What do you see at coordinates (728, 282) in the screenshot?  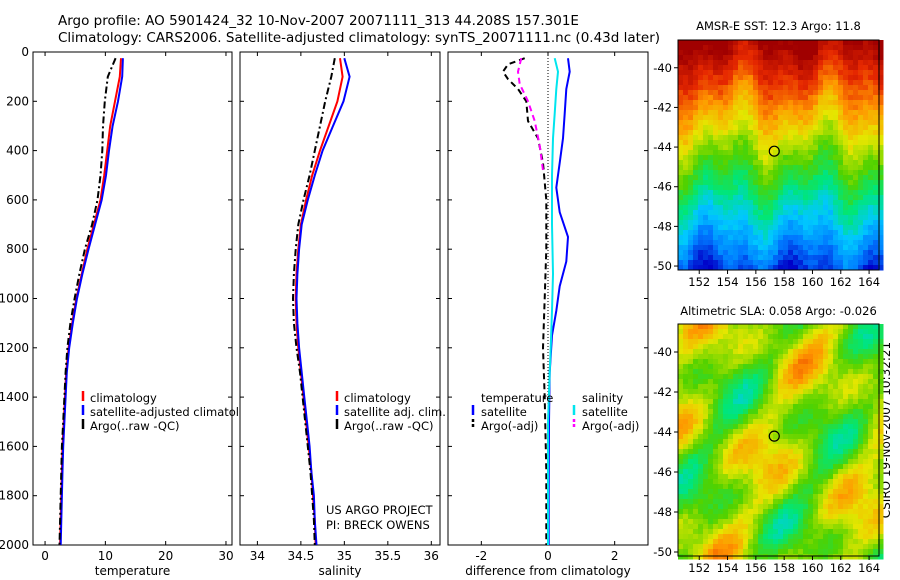 I see `x-tick-label: 154` at bounding box center [728, 282].